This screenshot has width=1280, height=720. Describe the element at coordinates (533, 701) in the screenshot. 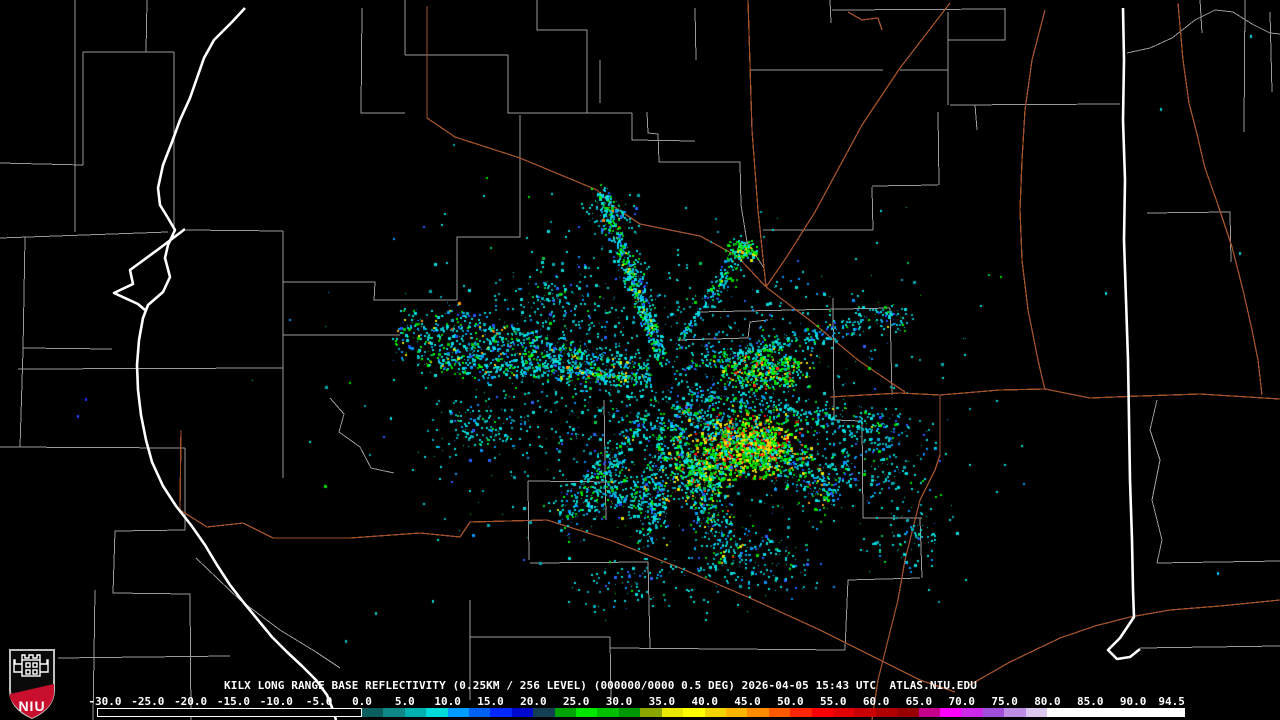

I see `scale-tick-label: 20.0` at that location.